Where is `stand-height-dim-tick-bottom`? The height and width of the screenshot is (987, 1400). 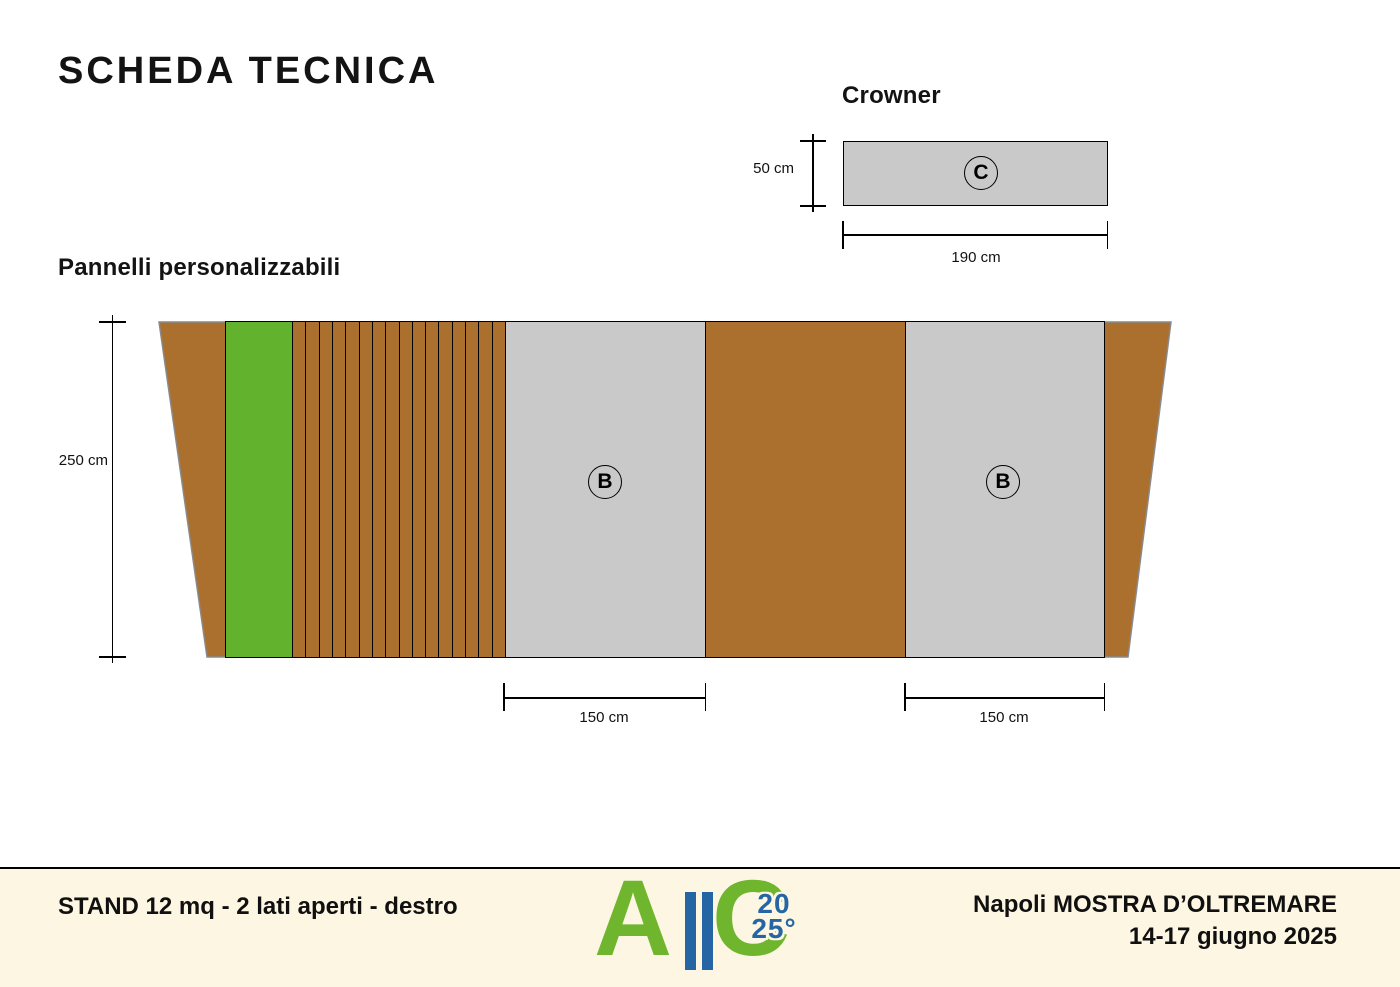
stand-height-dim-tick-bottom is located at coordinates (112, 657).